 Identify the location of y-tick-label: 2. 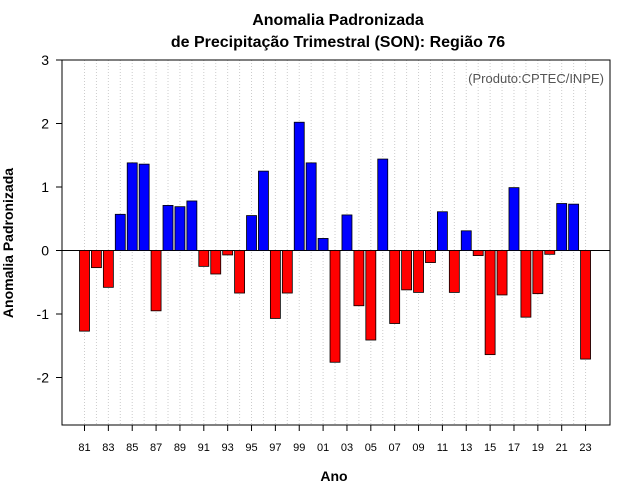
(45, 124).